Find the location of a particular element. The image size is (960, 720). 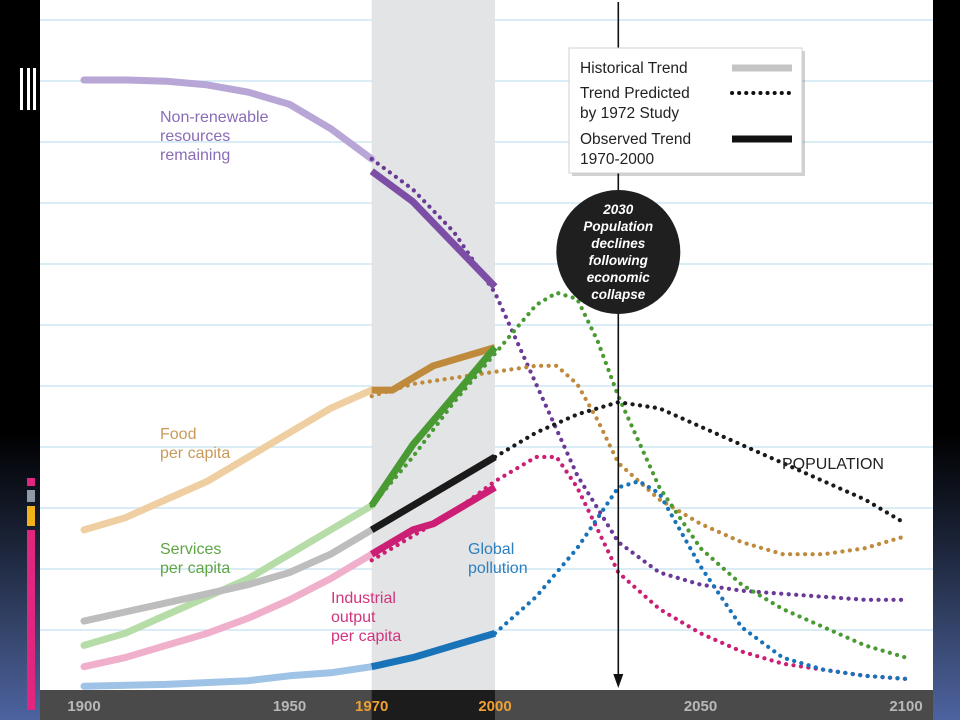

series-label-resources: Non-renewable resources remaining is located at coordinates (214, 136).